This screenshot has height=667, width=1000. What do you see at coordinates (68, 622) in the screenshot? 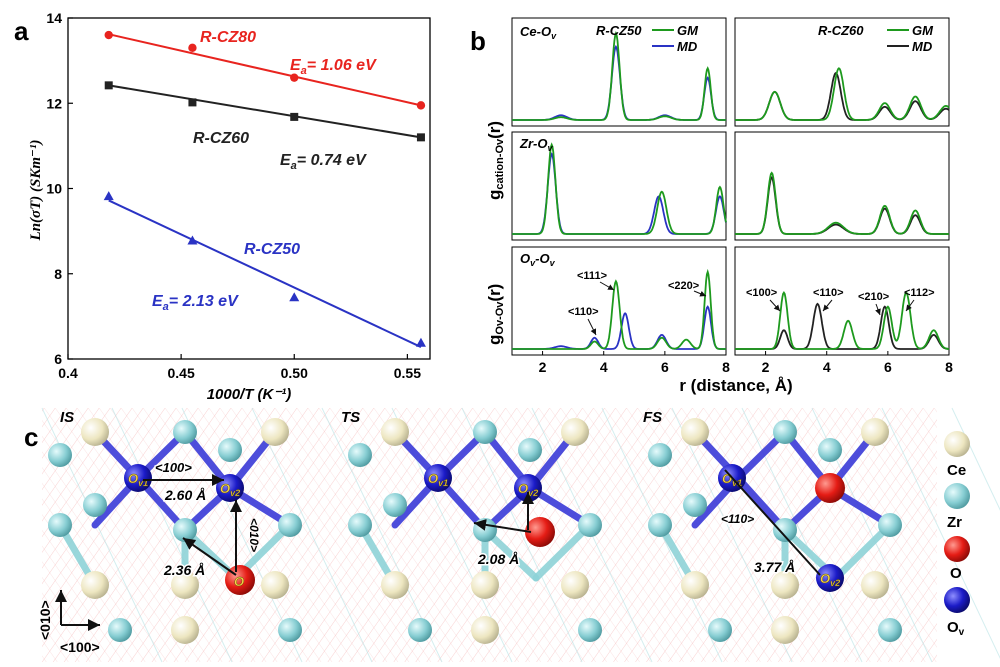
I see `crystal-axis-indicator: <010> <100>` at bounding box center [68, 622].